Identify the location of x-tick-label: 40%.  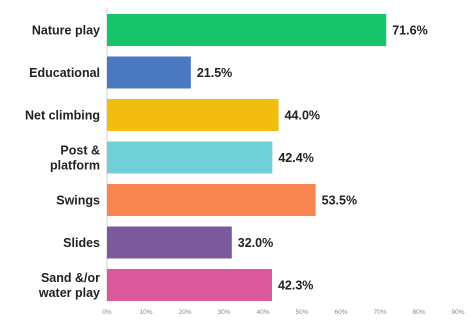
(262, 312).